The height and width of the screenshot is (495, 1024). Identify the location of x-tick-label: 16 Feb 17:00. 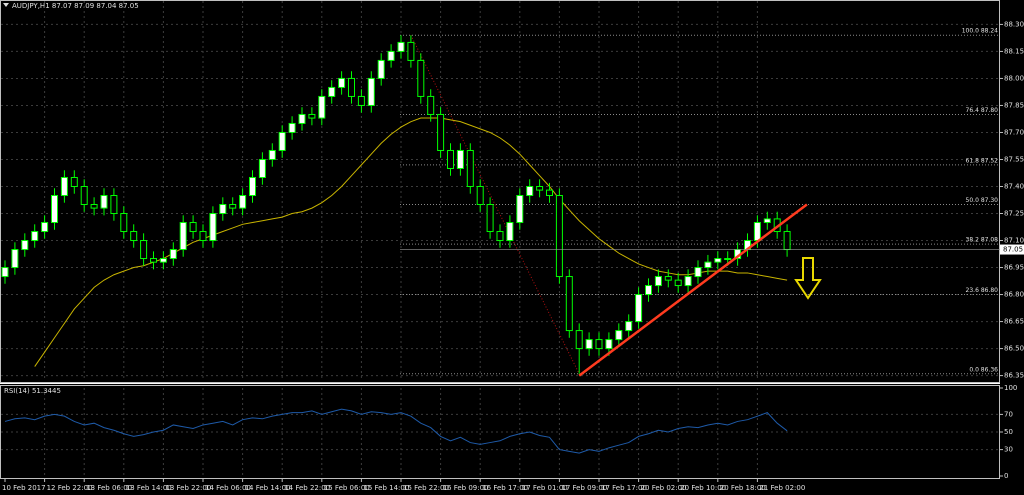
(505, 488).